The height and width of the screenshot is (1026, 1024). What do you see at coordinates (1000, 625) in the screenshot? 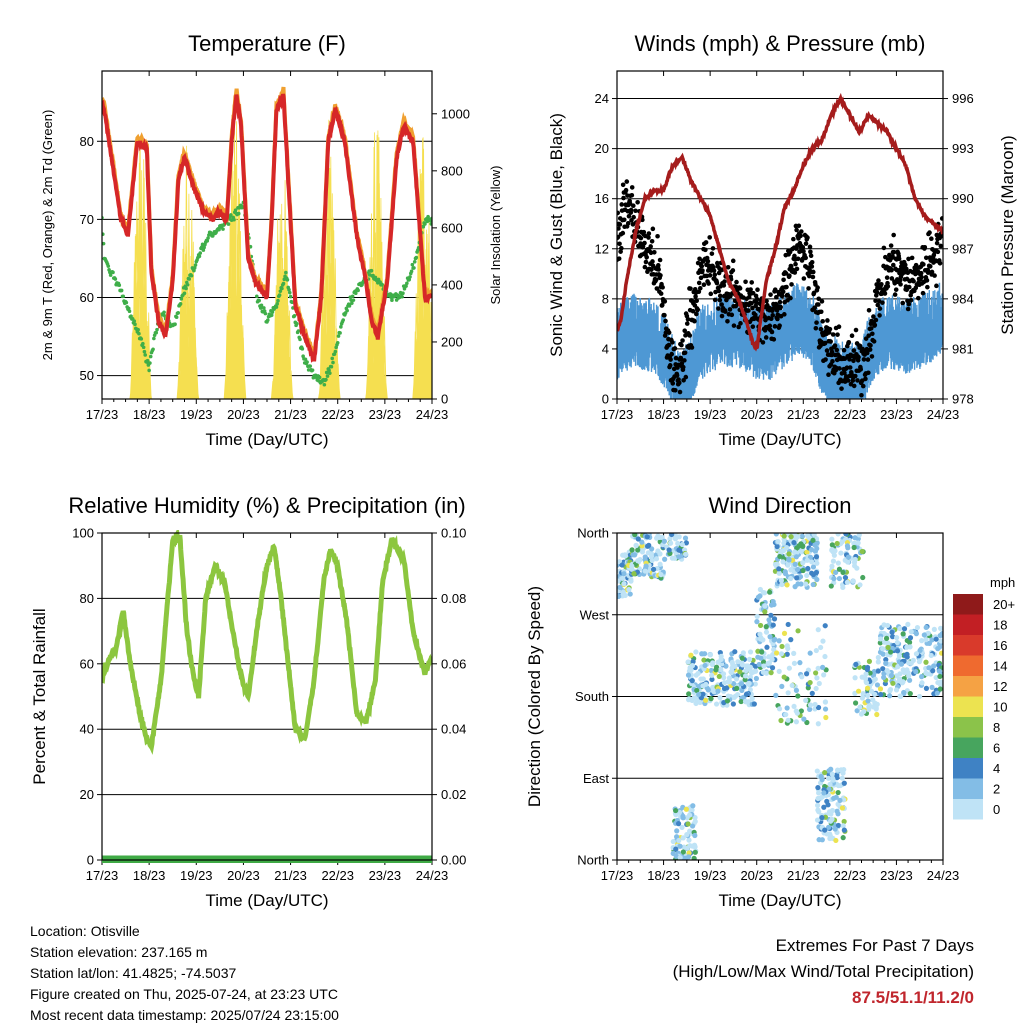
I see `legend-label: 18` at bounding box center [1000, 625].